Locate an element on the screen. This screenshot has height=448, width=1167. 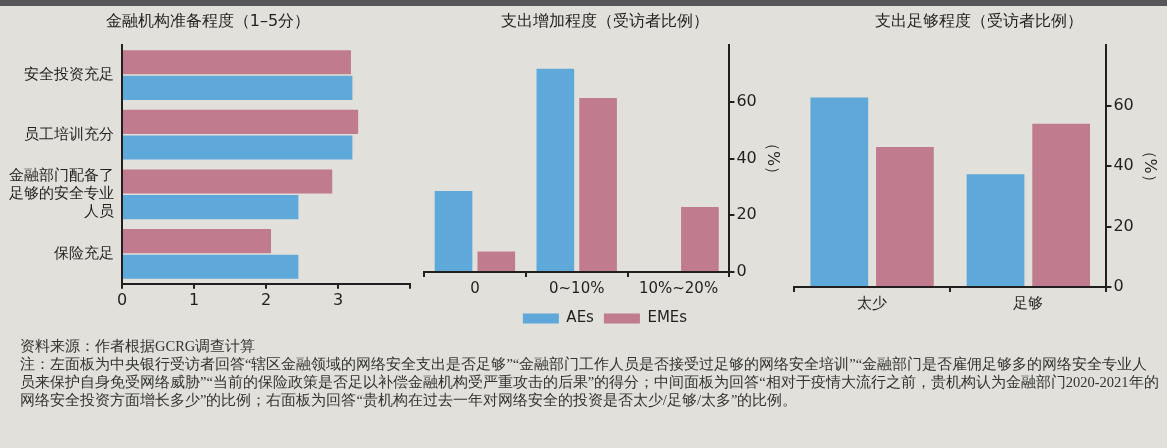
y-tick-label: 0 is located at coordinates (741, 271).